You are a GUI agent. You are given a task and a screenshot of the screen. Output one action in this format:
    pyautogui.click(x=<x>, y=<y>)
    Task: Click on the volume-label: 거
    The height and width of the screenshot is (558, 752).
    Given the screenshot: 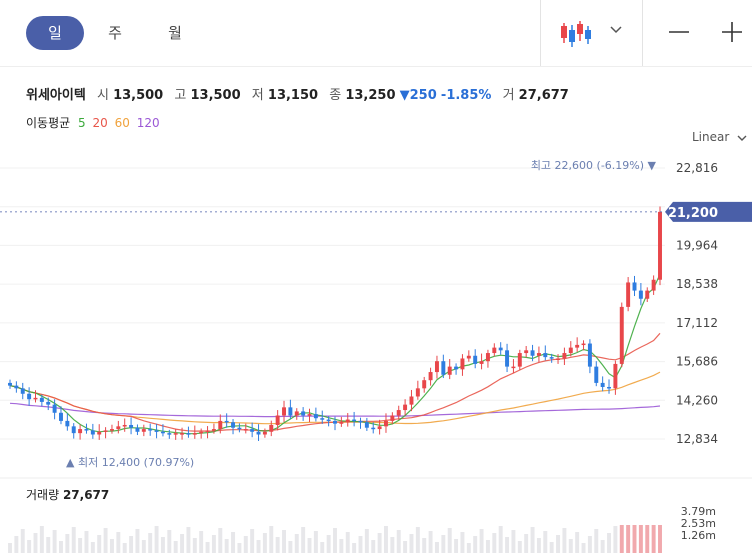 What is the action you would take?
    pyautogui.click(x=508, y=95)
    